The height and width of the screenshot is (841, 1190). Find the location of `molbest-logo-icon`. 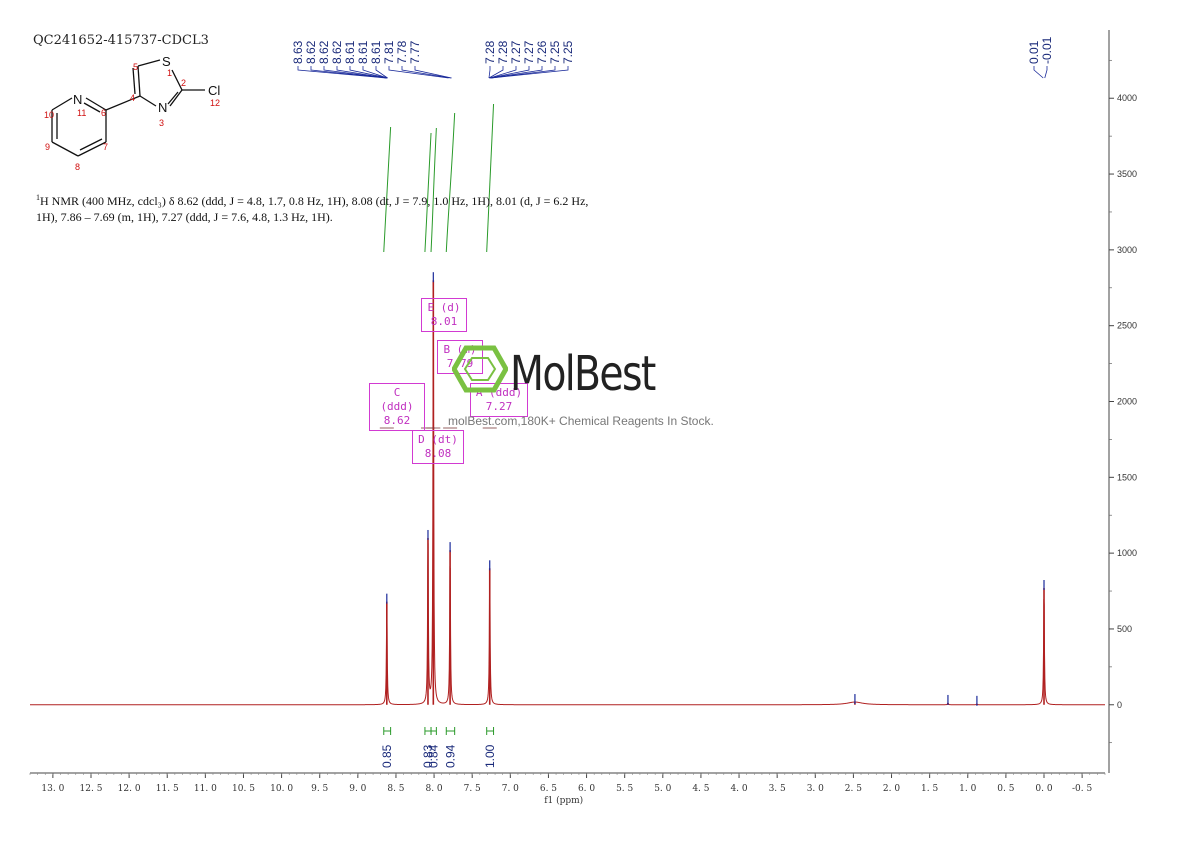

molbest-logo-icon is located at coordinates (480, 369).